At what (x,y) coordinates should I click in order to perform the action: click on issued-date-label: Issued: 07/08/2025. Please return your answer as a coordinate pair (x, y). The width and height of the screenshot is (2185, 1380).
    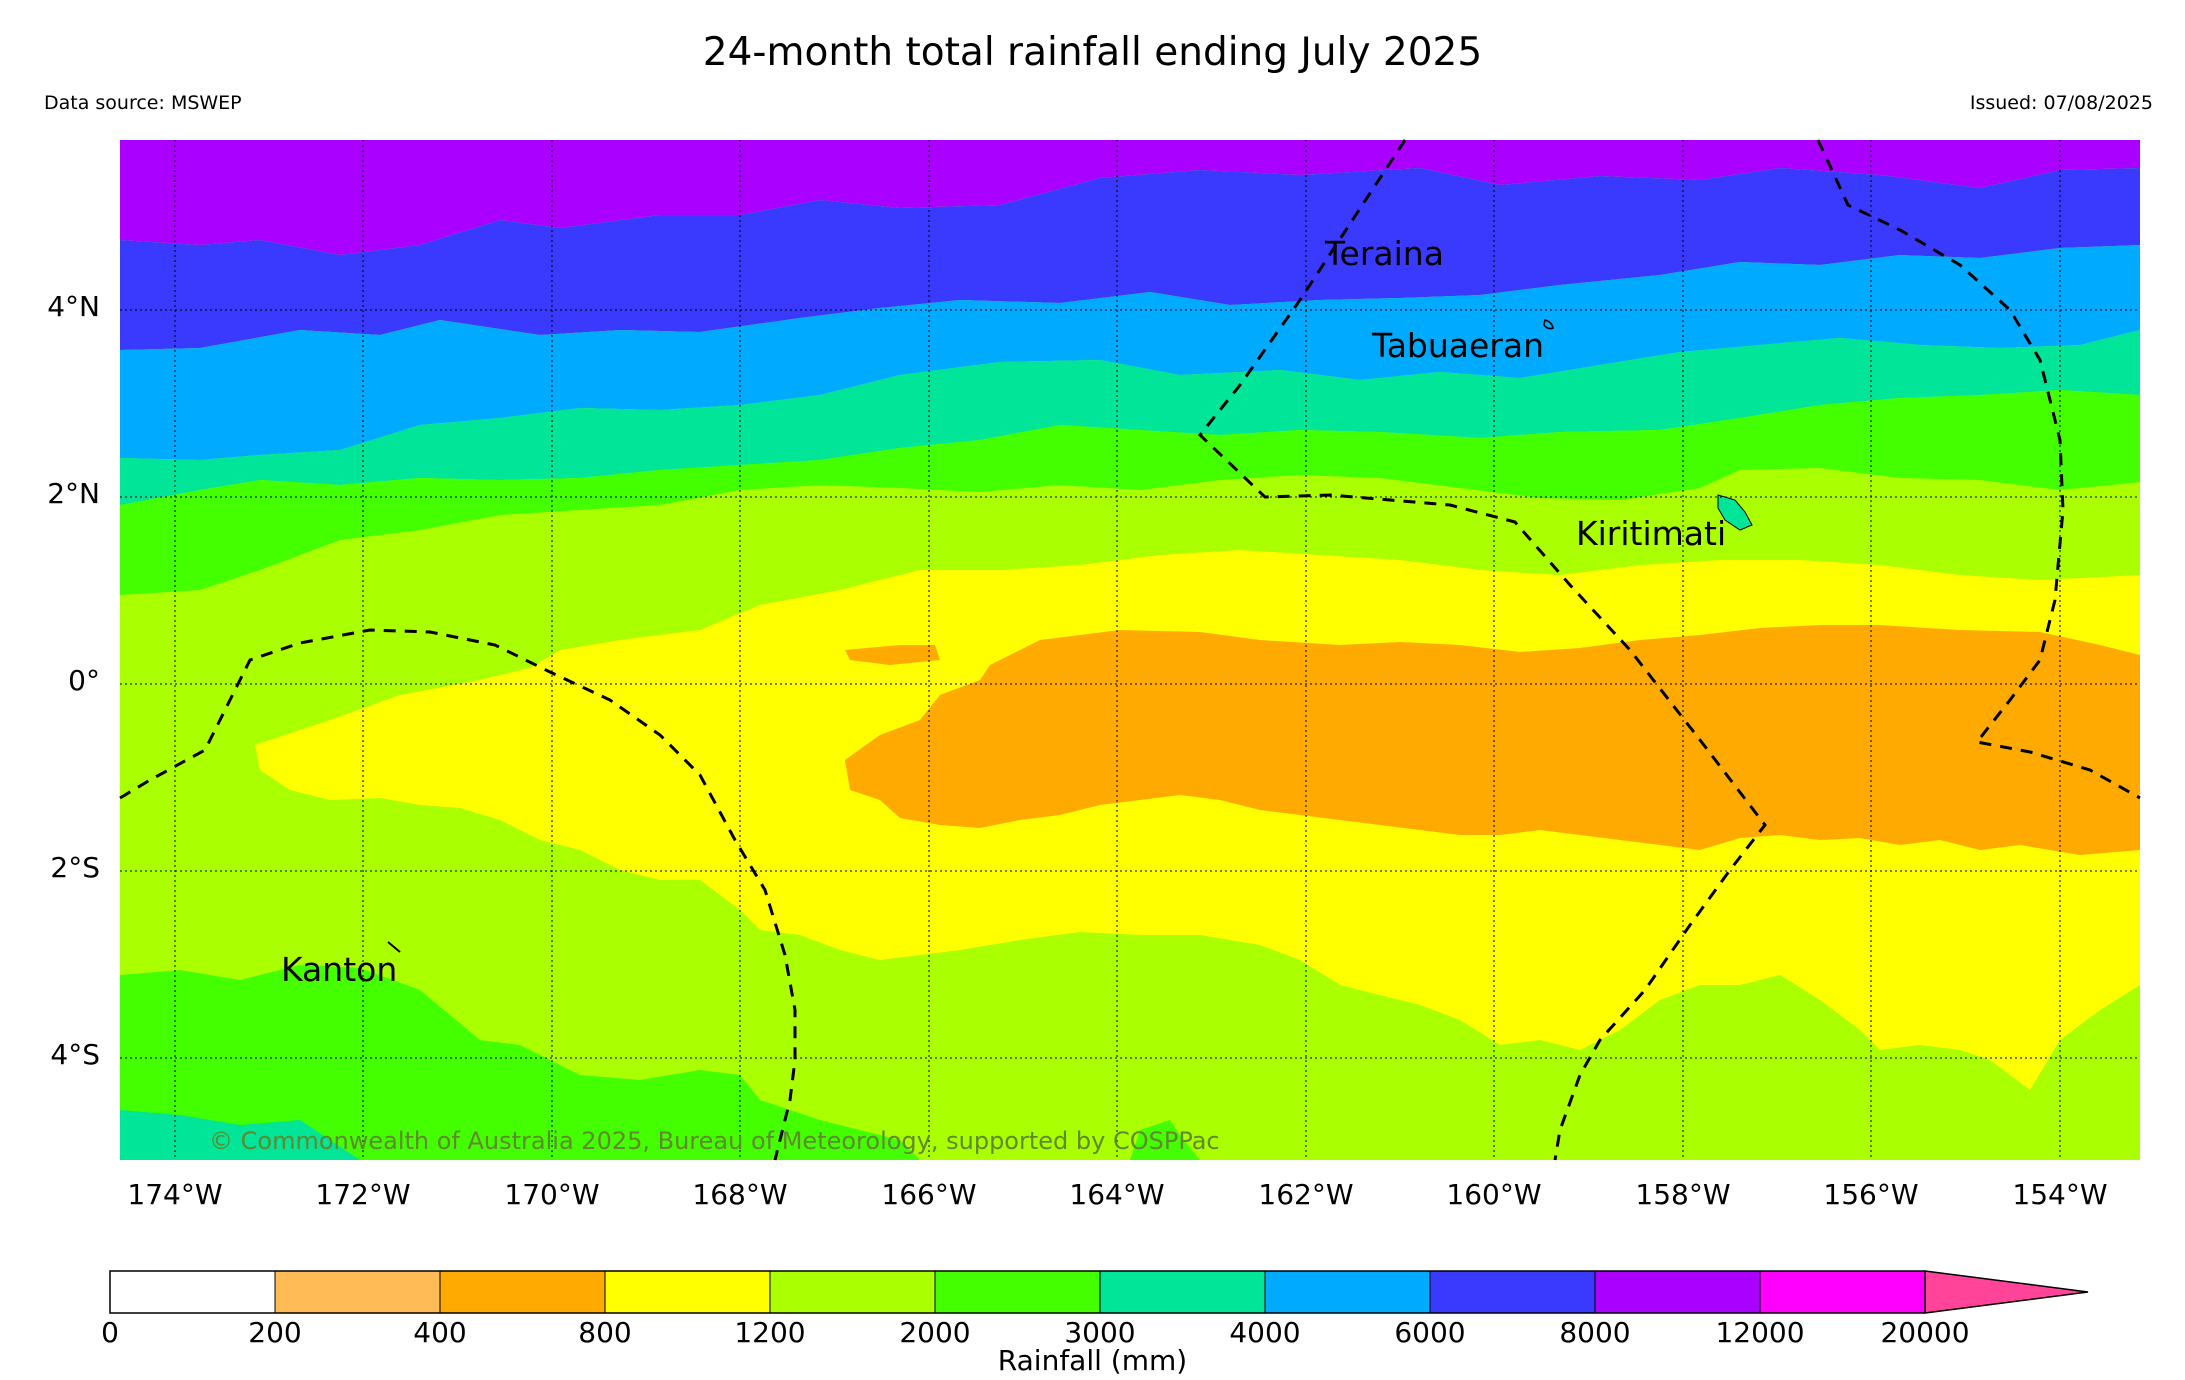
    Looking at the image, I should click on (2061, 103).